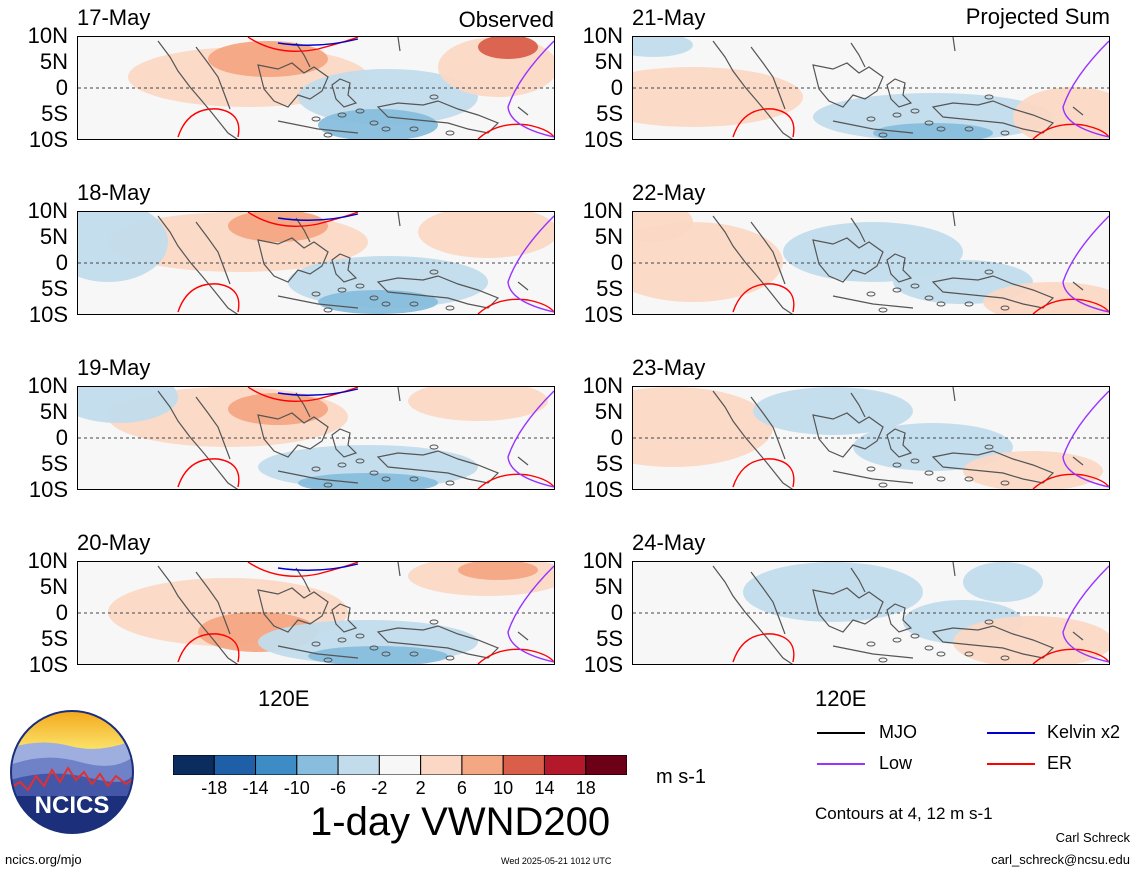 This screenshot has width=1135, height=873. Describe the element at coordinates (1011, 733) in the screenshot. I see `legend-line-kelvin` at that location.